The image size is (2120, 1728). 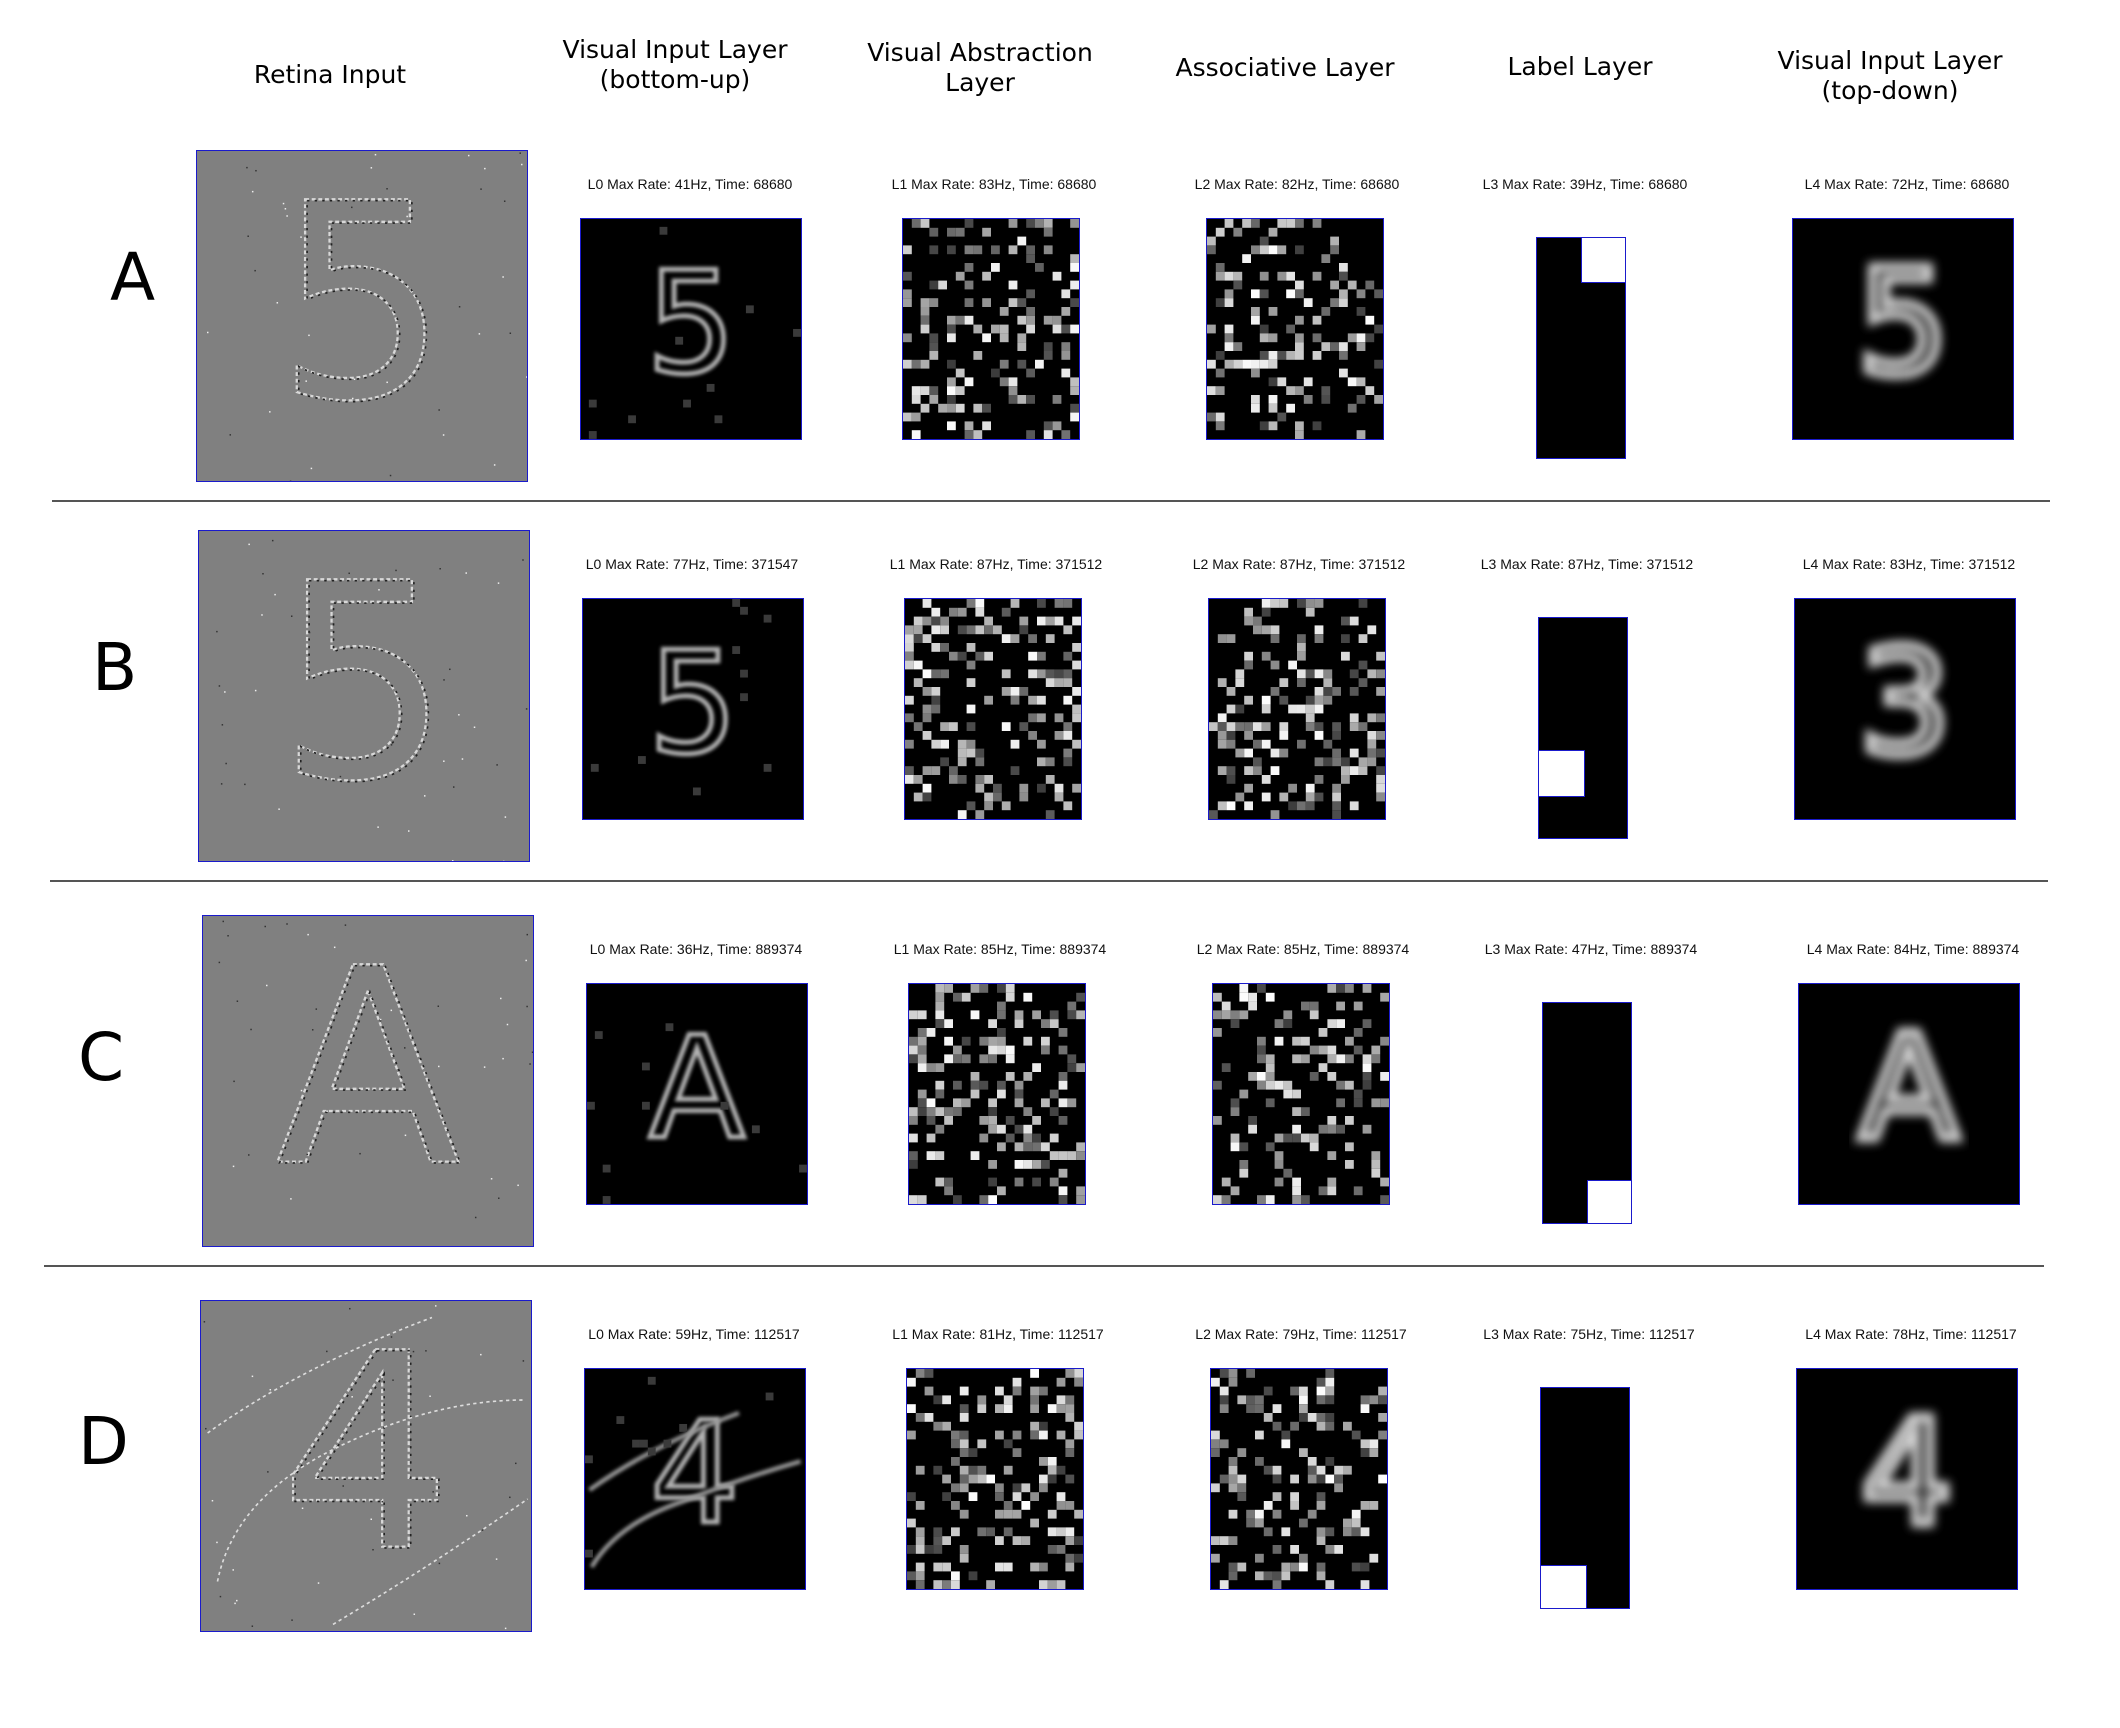 What do you see at coordinates (690, 184) in the screenshot?
I see `panel-title-l0: L0 Max Rate: 41Hz, Time: 68680` at bounding box center [690, 184].